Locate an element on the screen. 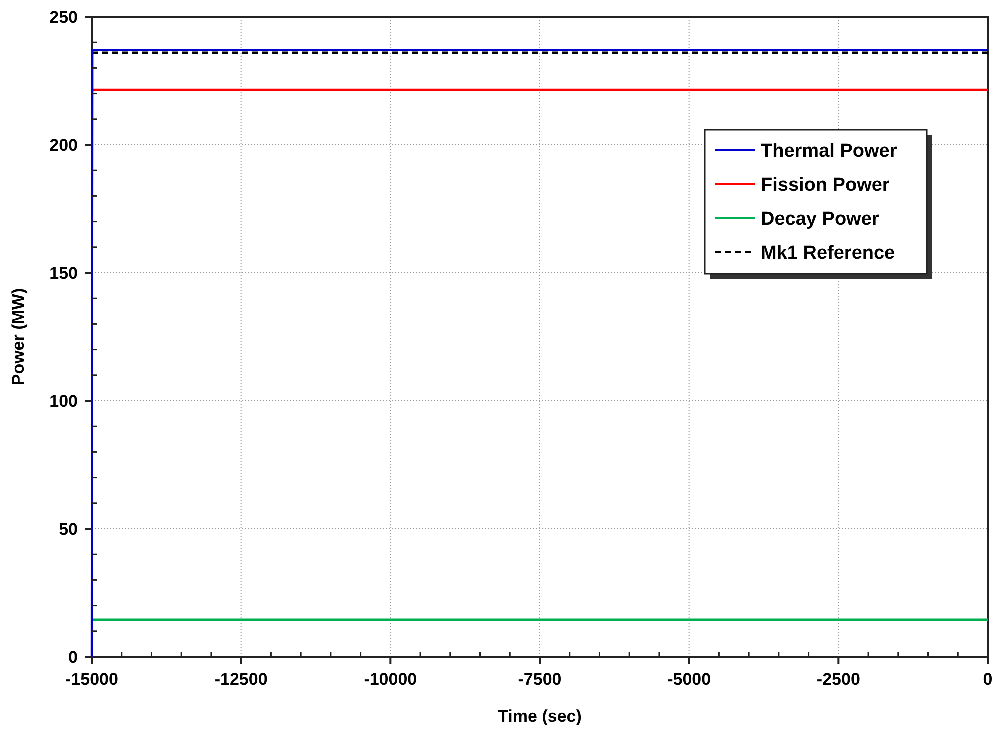 This screenshot has height=732, width=997. y-tick-label: 0 is located at coordinates (73, 657).